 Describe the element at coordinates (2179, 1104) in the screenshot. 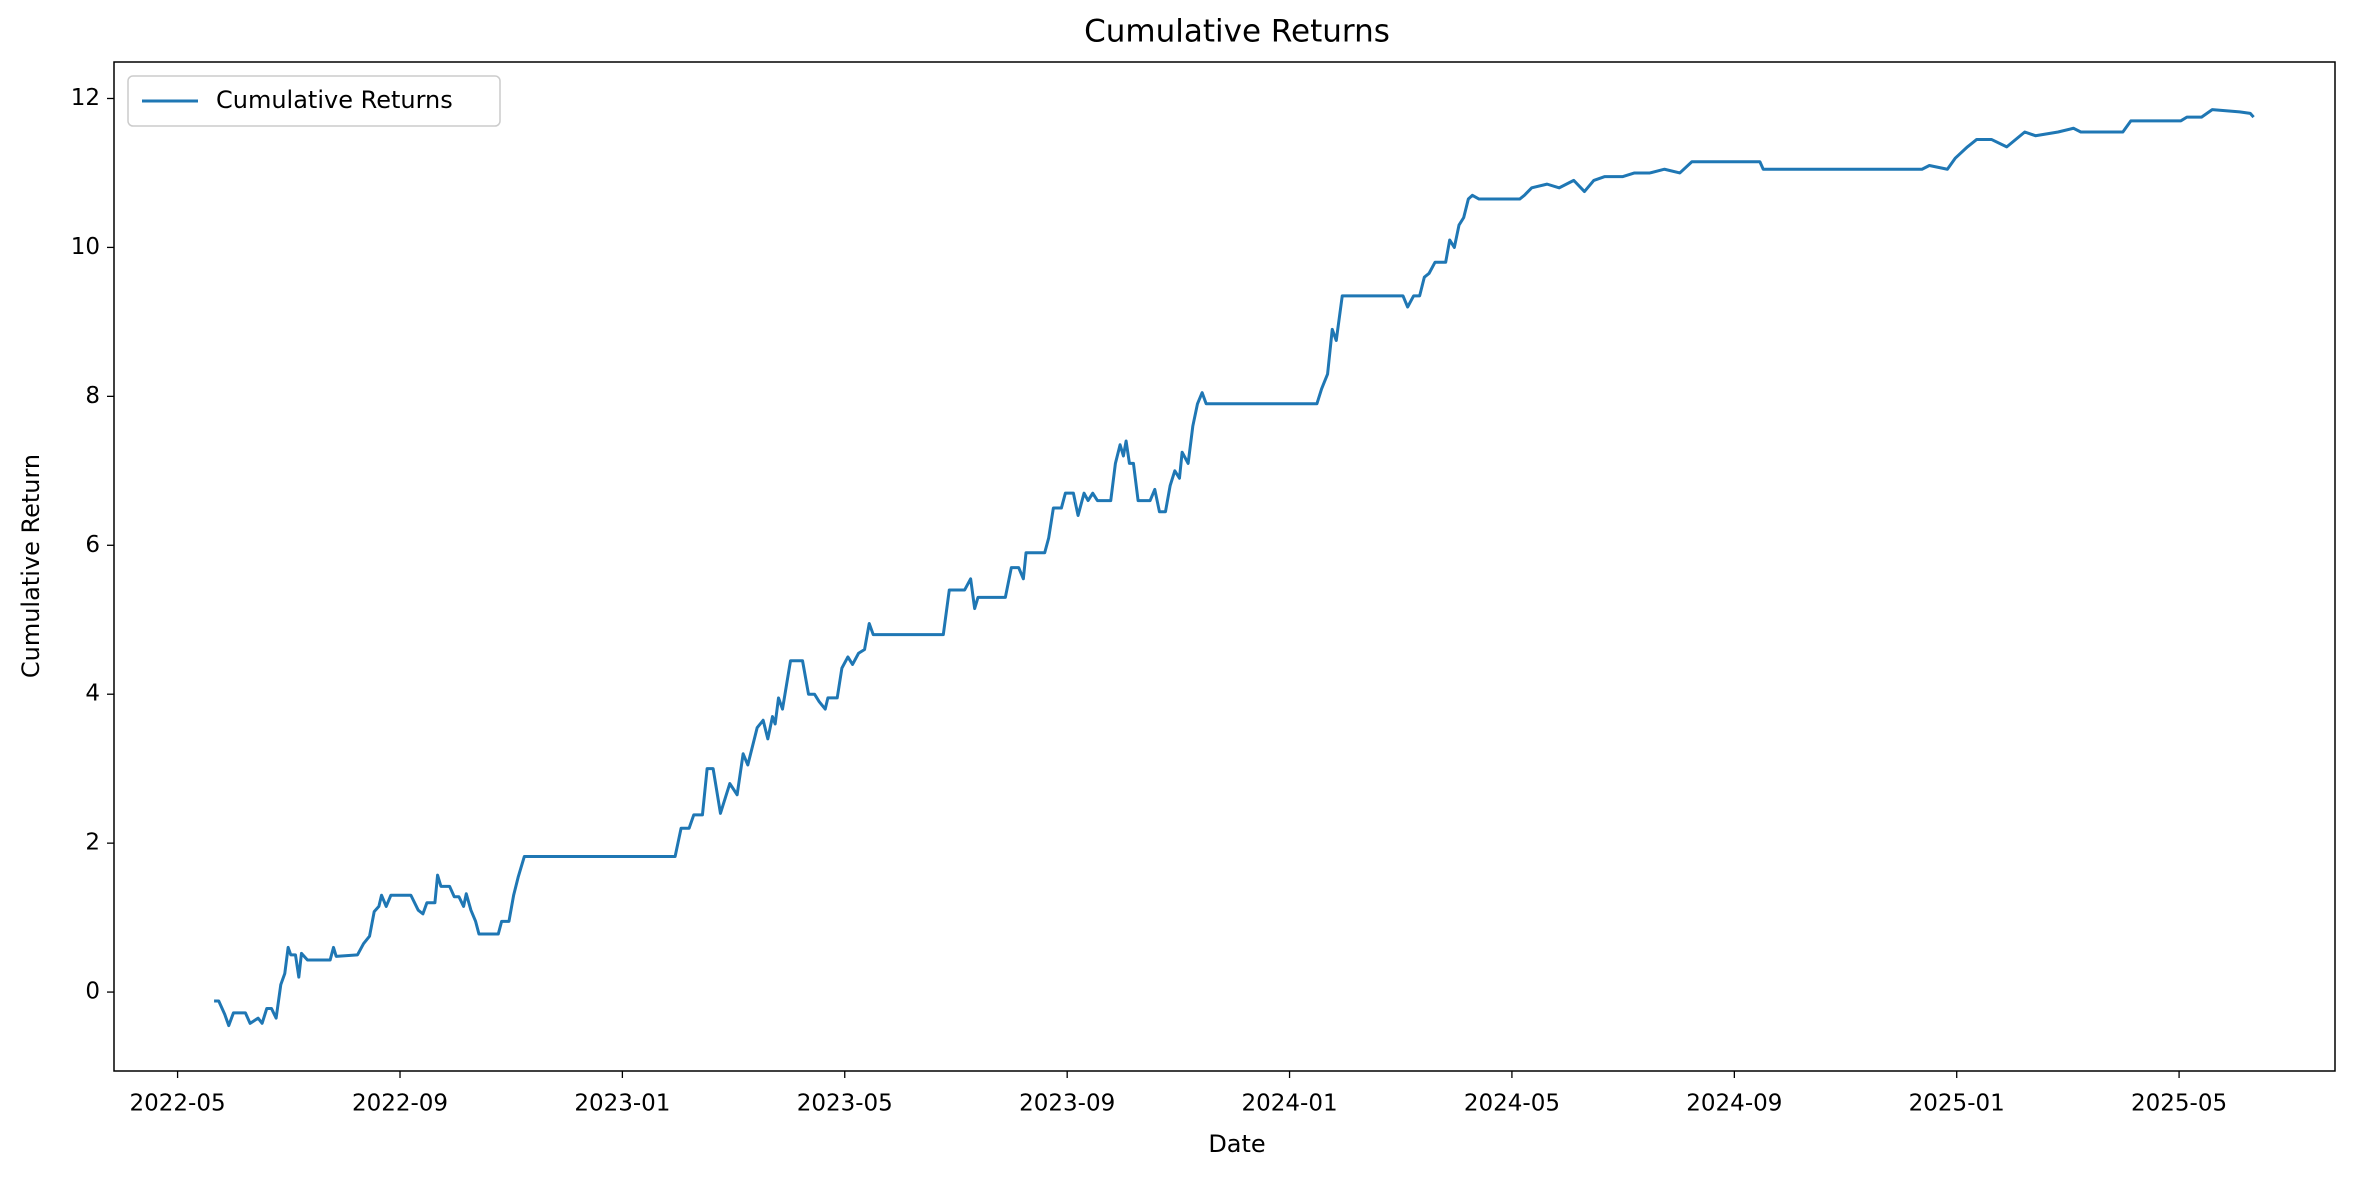

I see `x-tick-label: 2025-05` at that location.